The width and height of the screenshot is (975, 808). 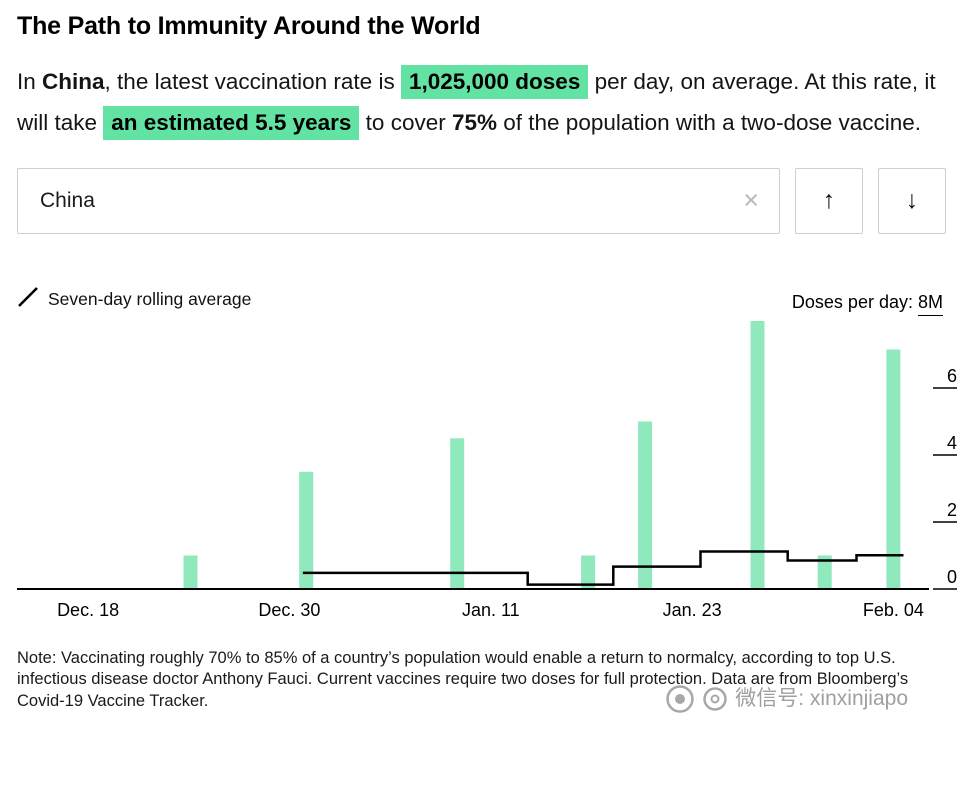 I want to click on country-search-box: ×, so click(x=398, y=200).